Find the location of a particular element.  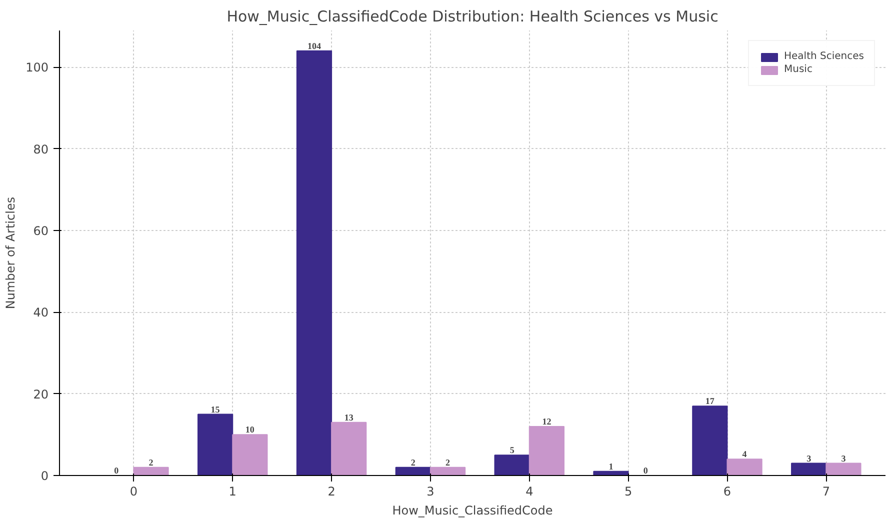

data-label: 17 is located at coordinates (710, 401).